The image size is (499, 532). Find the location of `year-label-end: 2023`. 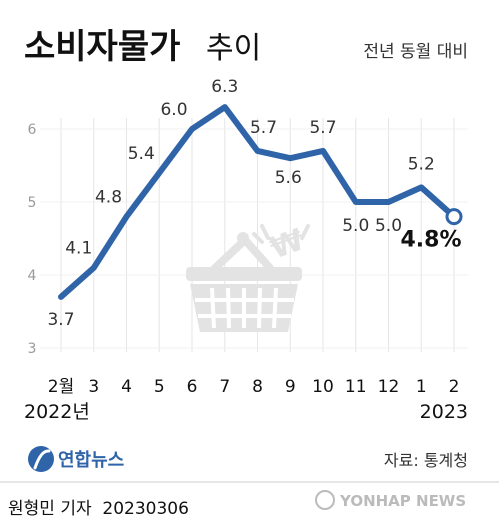

year-label-end: 2023 is located at coordinates (444, 412).